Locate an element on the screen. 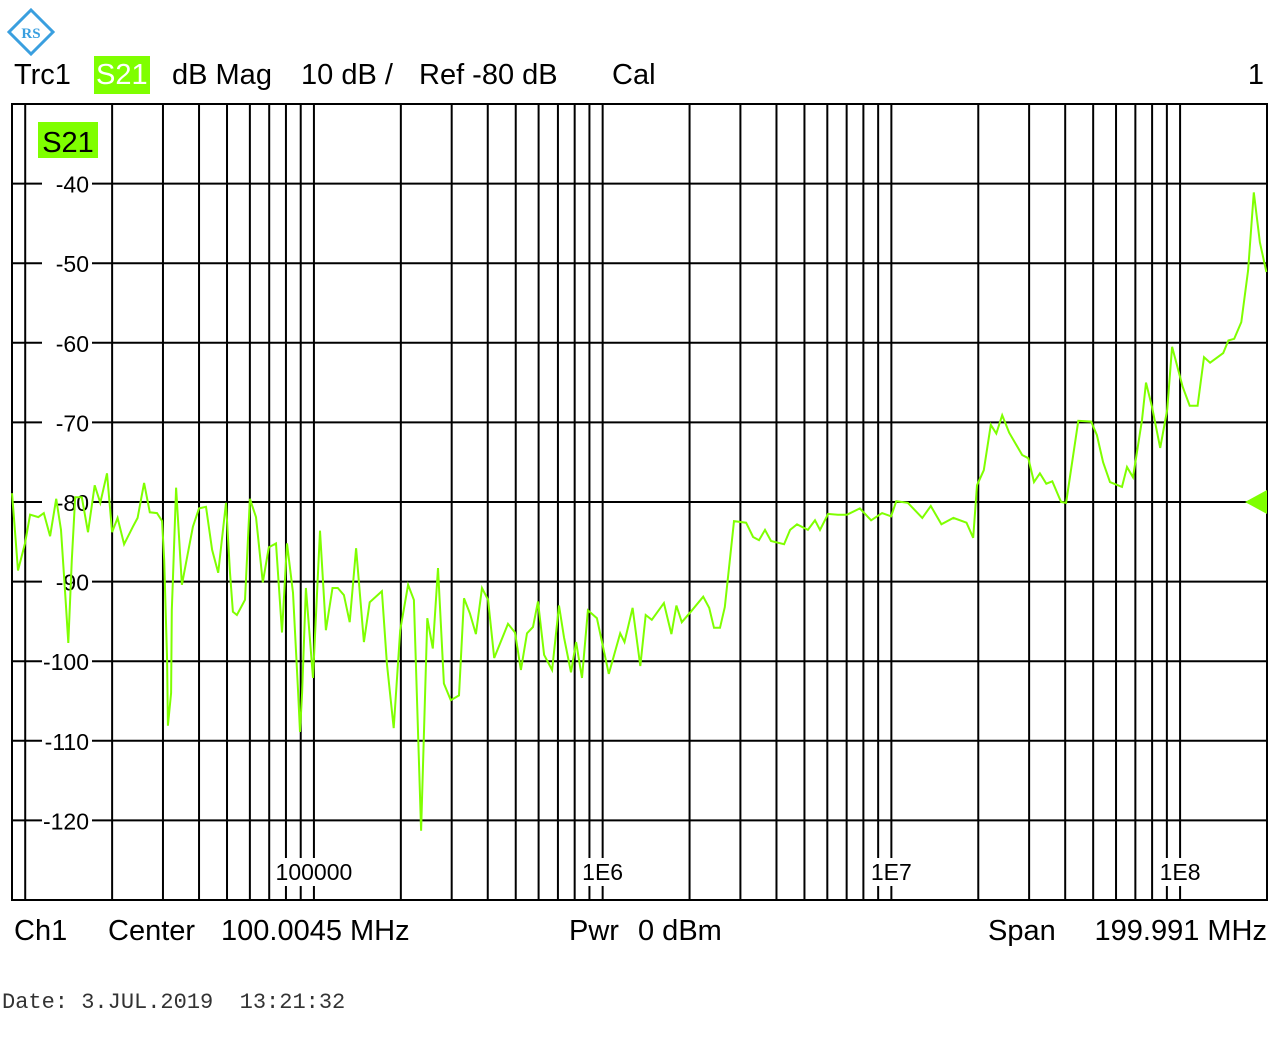 This screenshot has height=1052, width=1278. span-label: Span is located at coordinates (1022, 931).